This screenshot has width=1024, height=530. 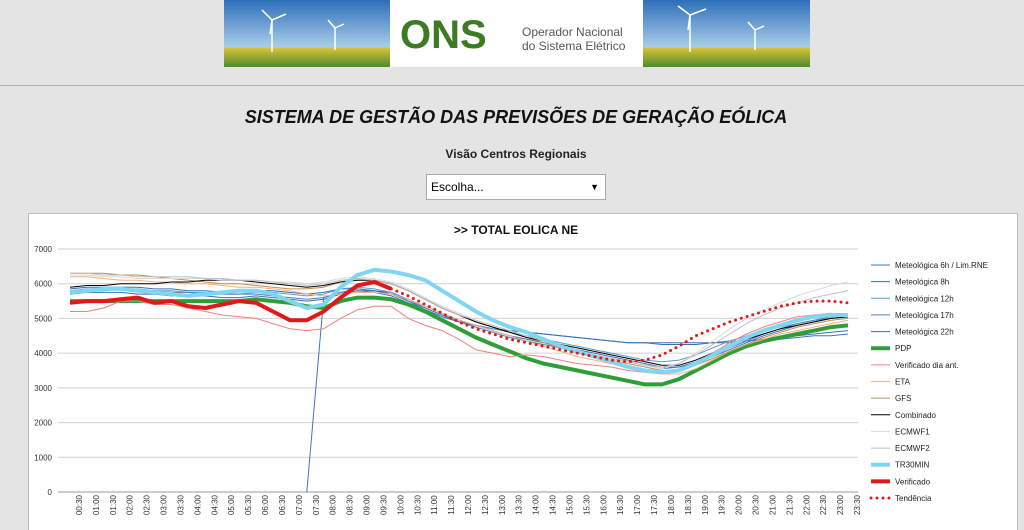 What do you see at coordinates (164, 504) in the screenshot?
I see `x-tick-label: 03:00` at bounding box center [164, 504].